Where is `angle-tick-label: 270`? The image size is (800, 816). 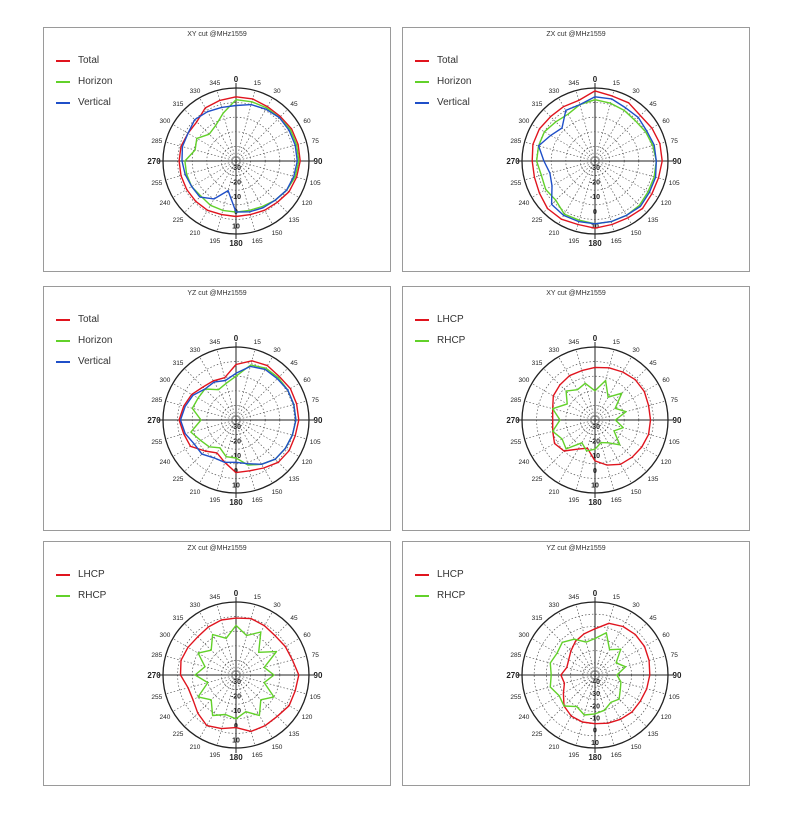
angle-tick-label: 270 is located at coordinates (513, 161).